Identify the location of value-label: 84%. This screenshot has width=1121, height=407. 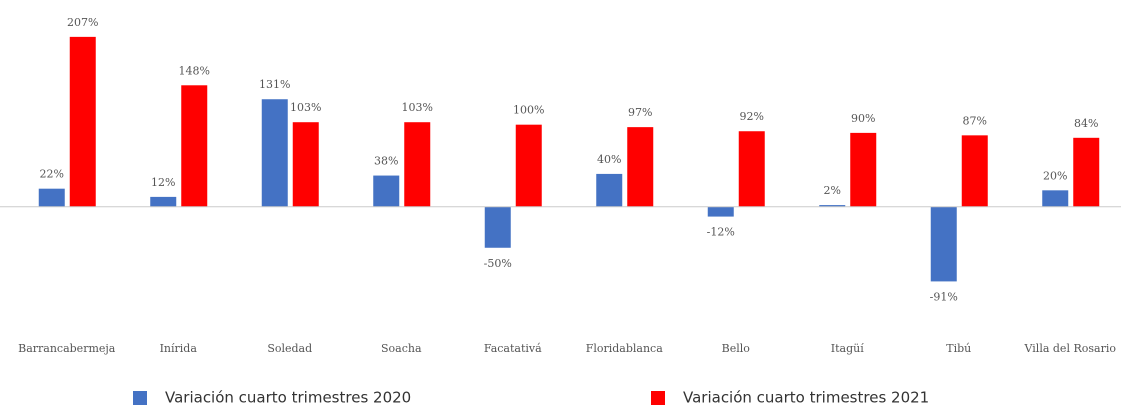
(1086, 123).